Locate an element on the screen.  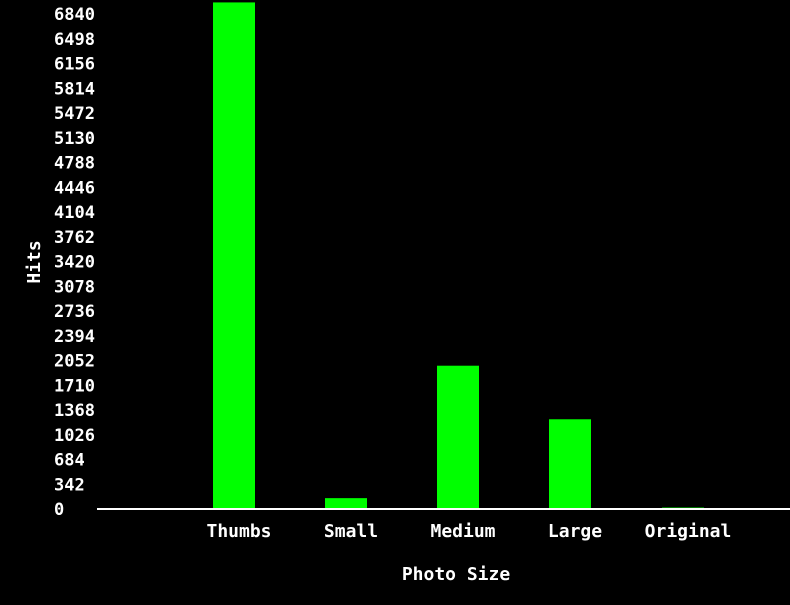
y-tick-label: 5130 is located at coordinates (74, 139).